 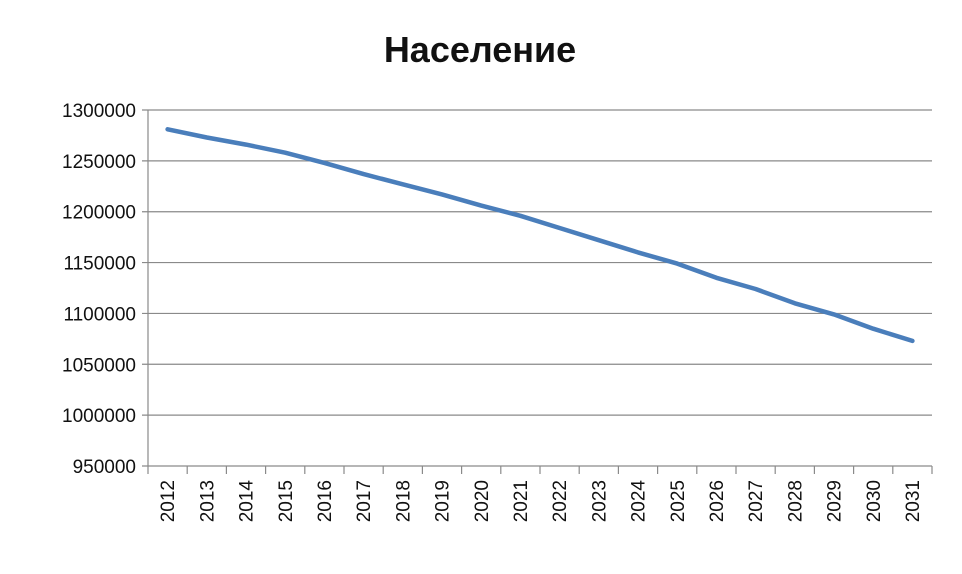 What do you see at coordinates (99, 111) in the screenshot?
I see `y-tick-label: 1300000` at bounding box center [99, 111].